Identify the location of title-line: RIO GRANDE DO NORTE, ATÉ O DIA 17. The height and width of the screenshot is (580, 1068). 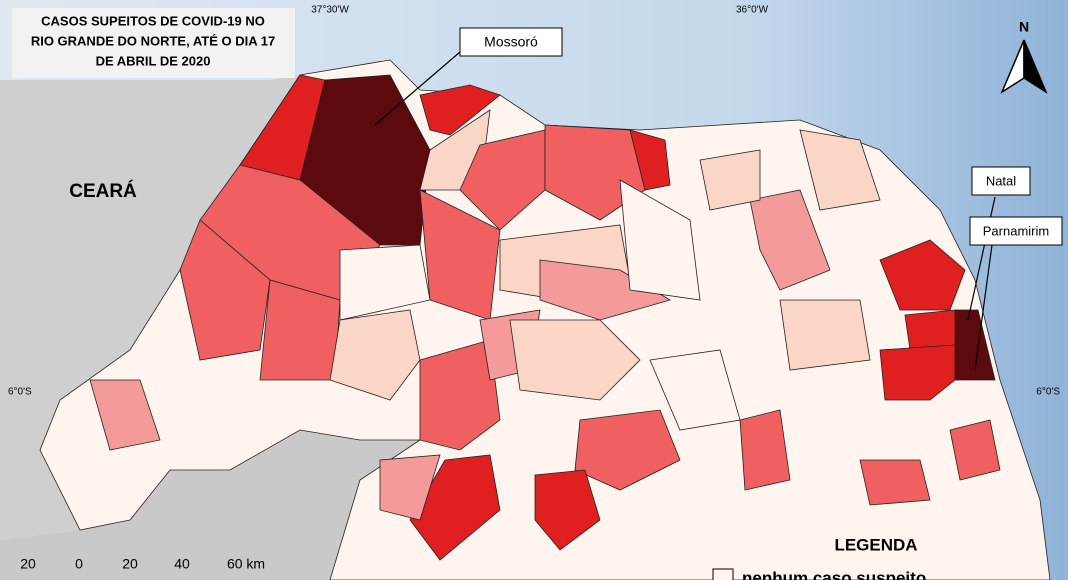
(153, 40).